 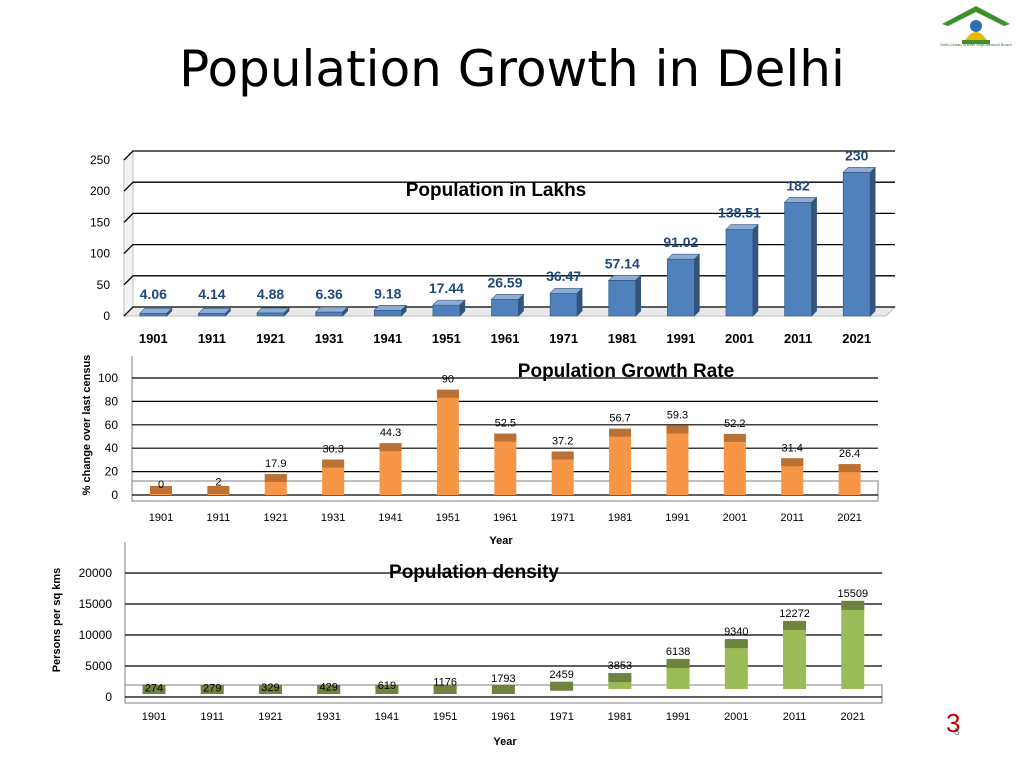 What do you see at coordinates (957, 732) in the screenshot?
I see `page-number-small: 3` at bounding box center [957, 732].